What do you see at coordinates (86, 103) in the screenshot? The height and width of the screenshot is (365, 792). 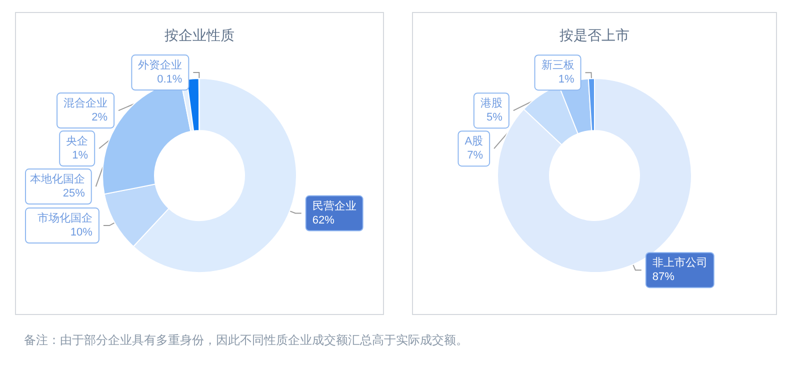 I see `slice-label: 混合企业` at bounding box center [86, 103].